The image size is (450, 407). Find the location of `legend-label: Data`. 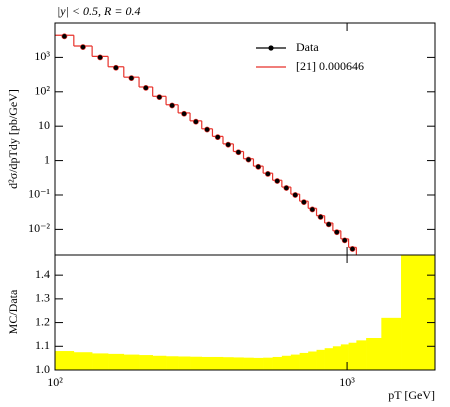

legend-label: Data is located at coordinates (307, 47).